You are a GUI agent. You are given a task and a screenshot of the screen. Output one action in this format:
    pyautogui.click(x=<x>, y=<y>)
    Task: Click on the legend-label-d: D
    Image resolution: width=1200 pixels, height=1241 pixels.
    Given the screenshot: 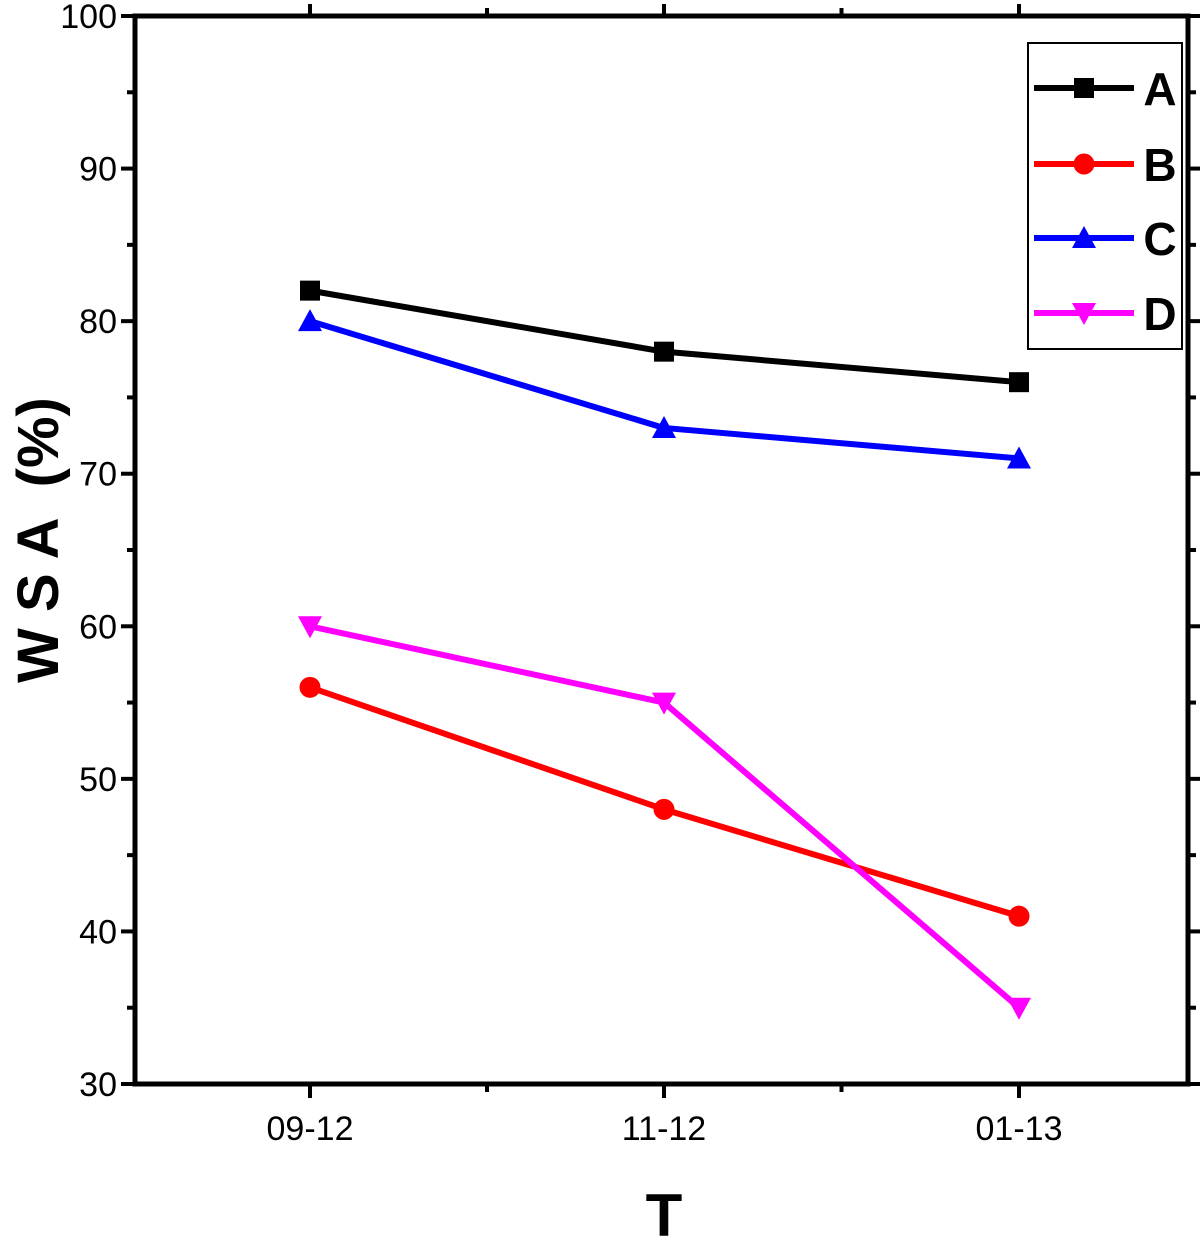 What is the action you would take?
    pyautogui.click(x=1159, y=314)
    